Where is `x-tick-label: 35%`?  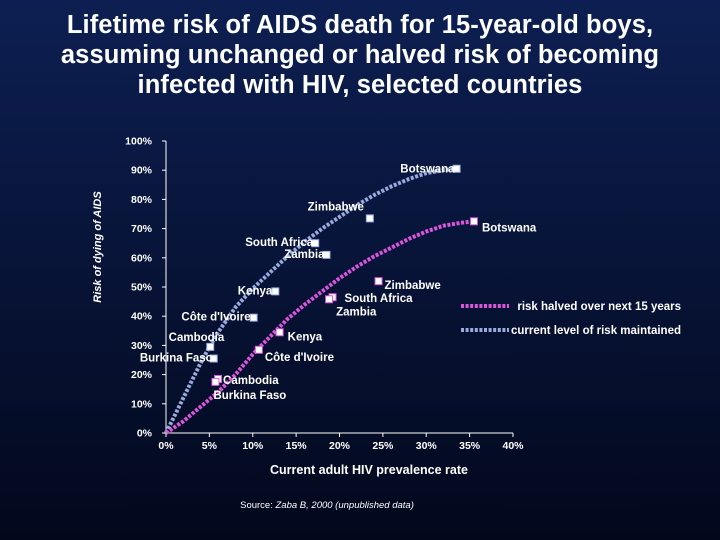 x-tick-label: 35% is located at coordinates (470, 446).